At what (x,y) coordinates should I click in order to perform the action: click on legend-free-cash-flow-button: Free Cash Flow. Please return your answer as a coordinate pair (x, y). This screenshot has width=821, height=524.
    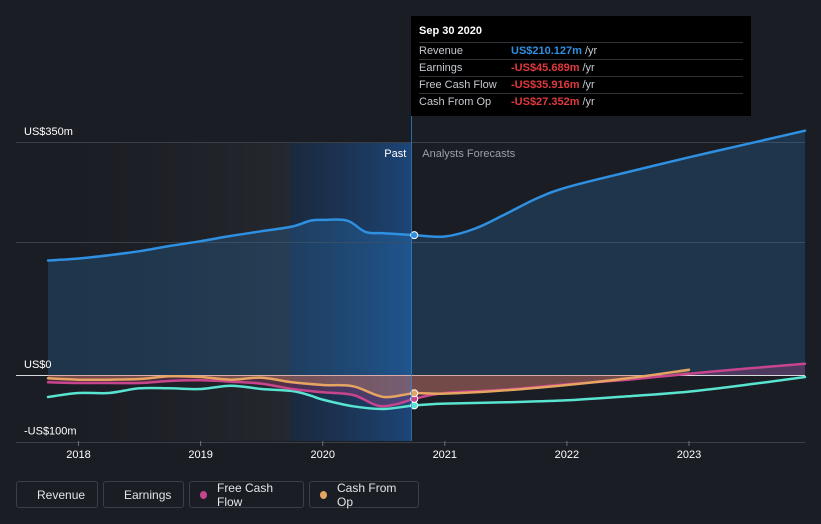
    Looking at the image, I should click on (246, 494).